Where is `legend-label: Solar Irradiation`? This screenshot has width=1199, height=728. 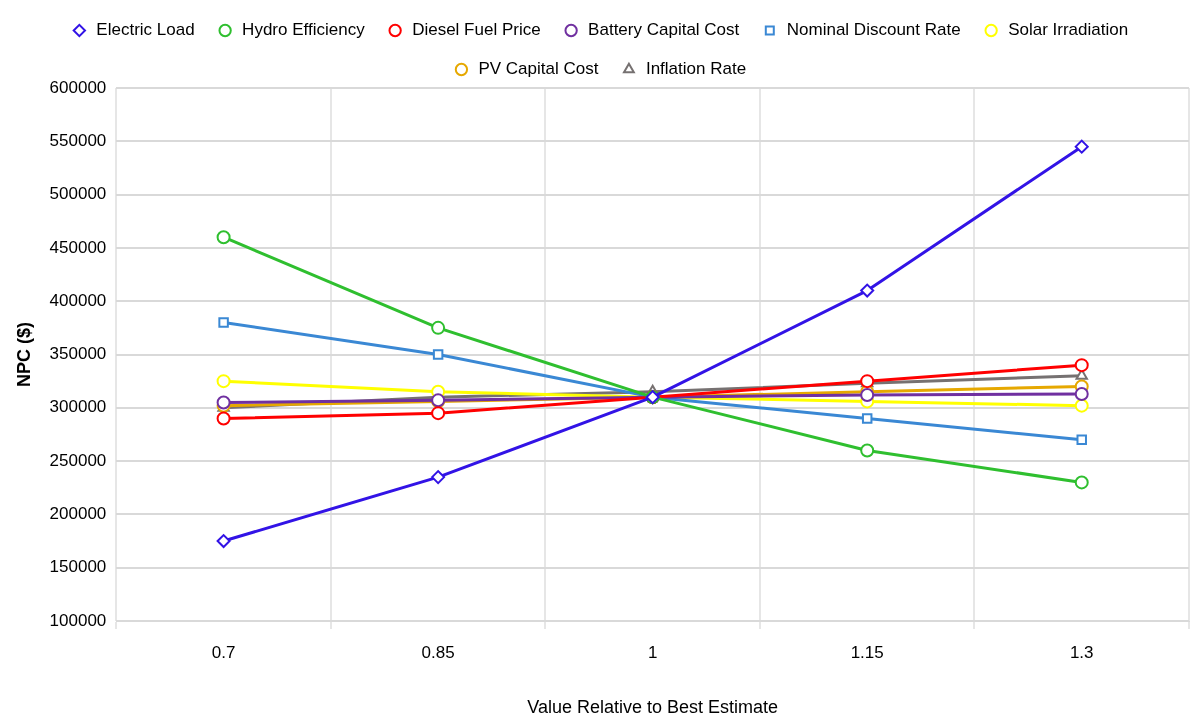
legend-label: Solar Irradiation is located at coordinates (1068, 30).